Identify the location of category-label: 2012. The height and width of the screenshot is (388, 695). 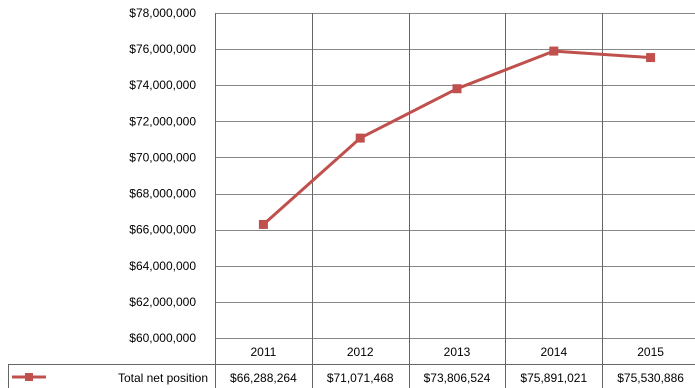
(360, 352).